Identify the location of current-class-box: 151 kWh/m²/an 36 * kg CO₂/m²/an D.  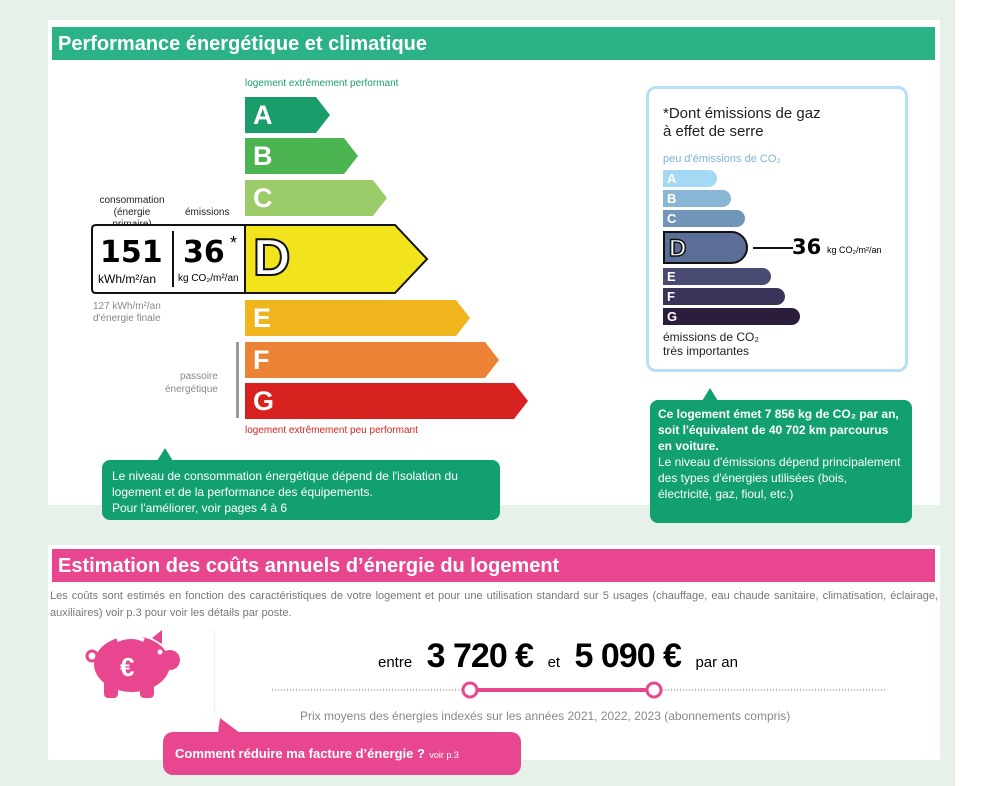
(260, 259).